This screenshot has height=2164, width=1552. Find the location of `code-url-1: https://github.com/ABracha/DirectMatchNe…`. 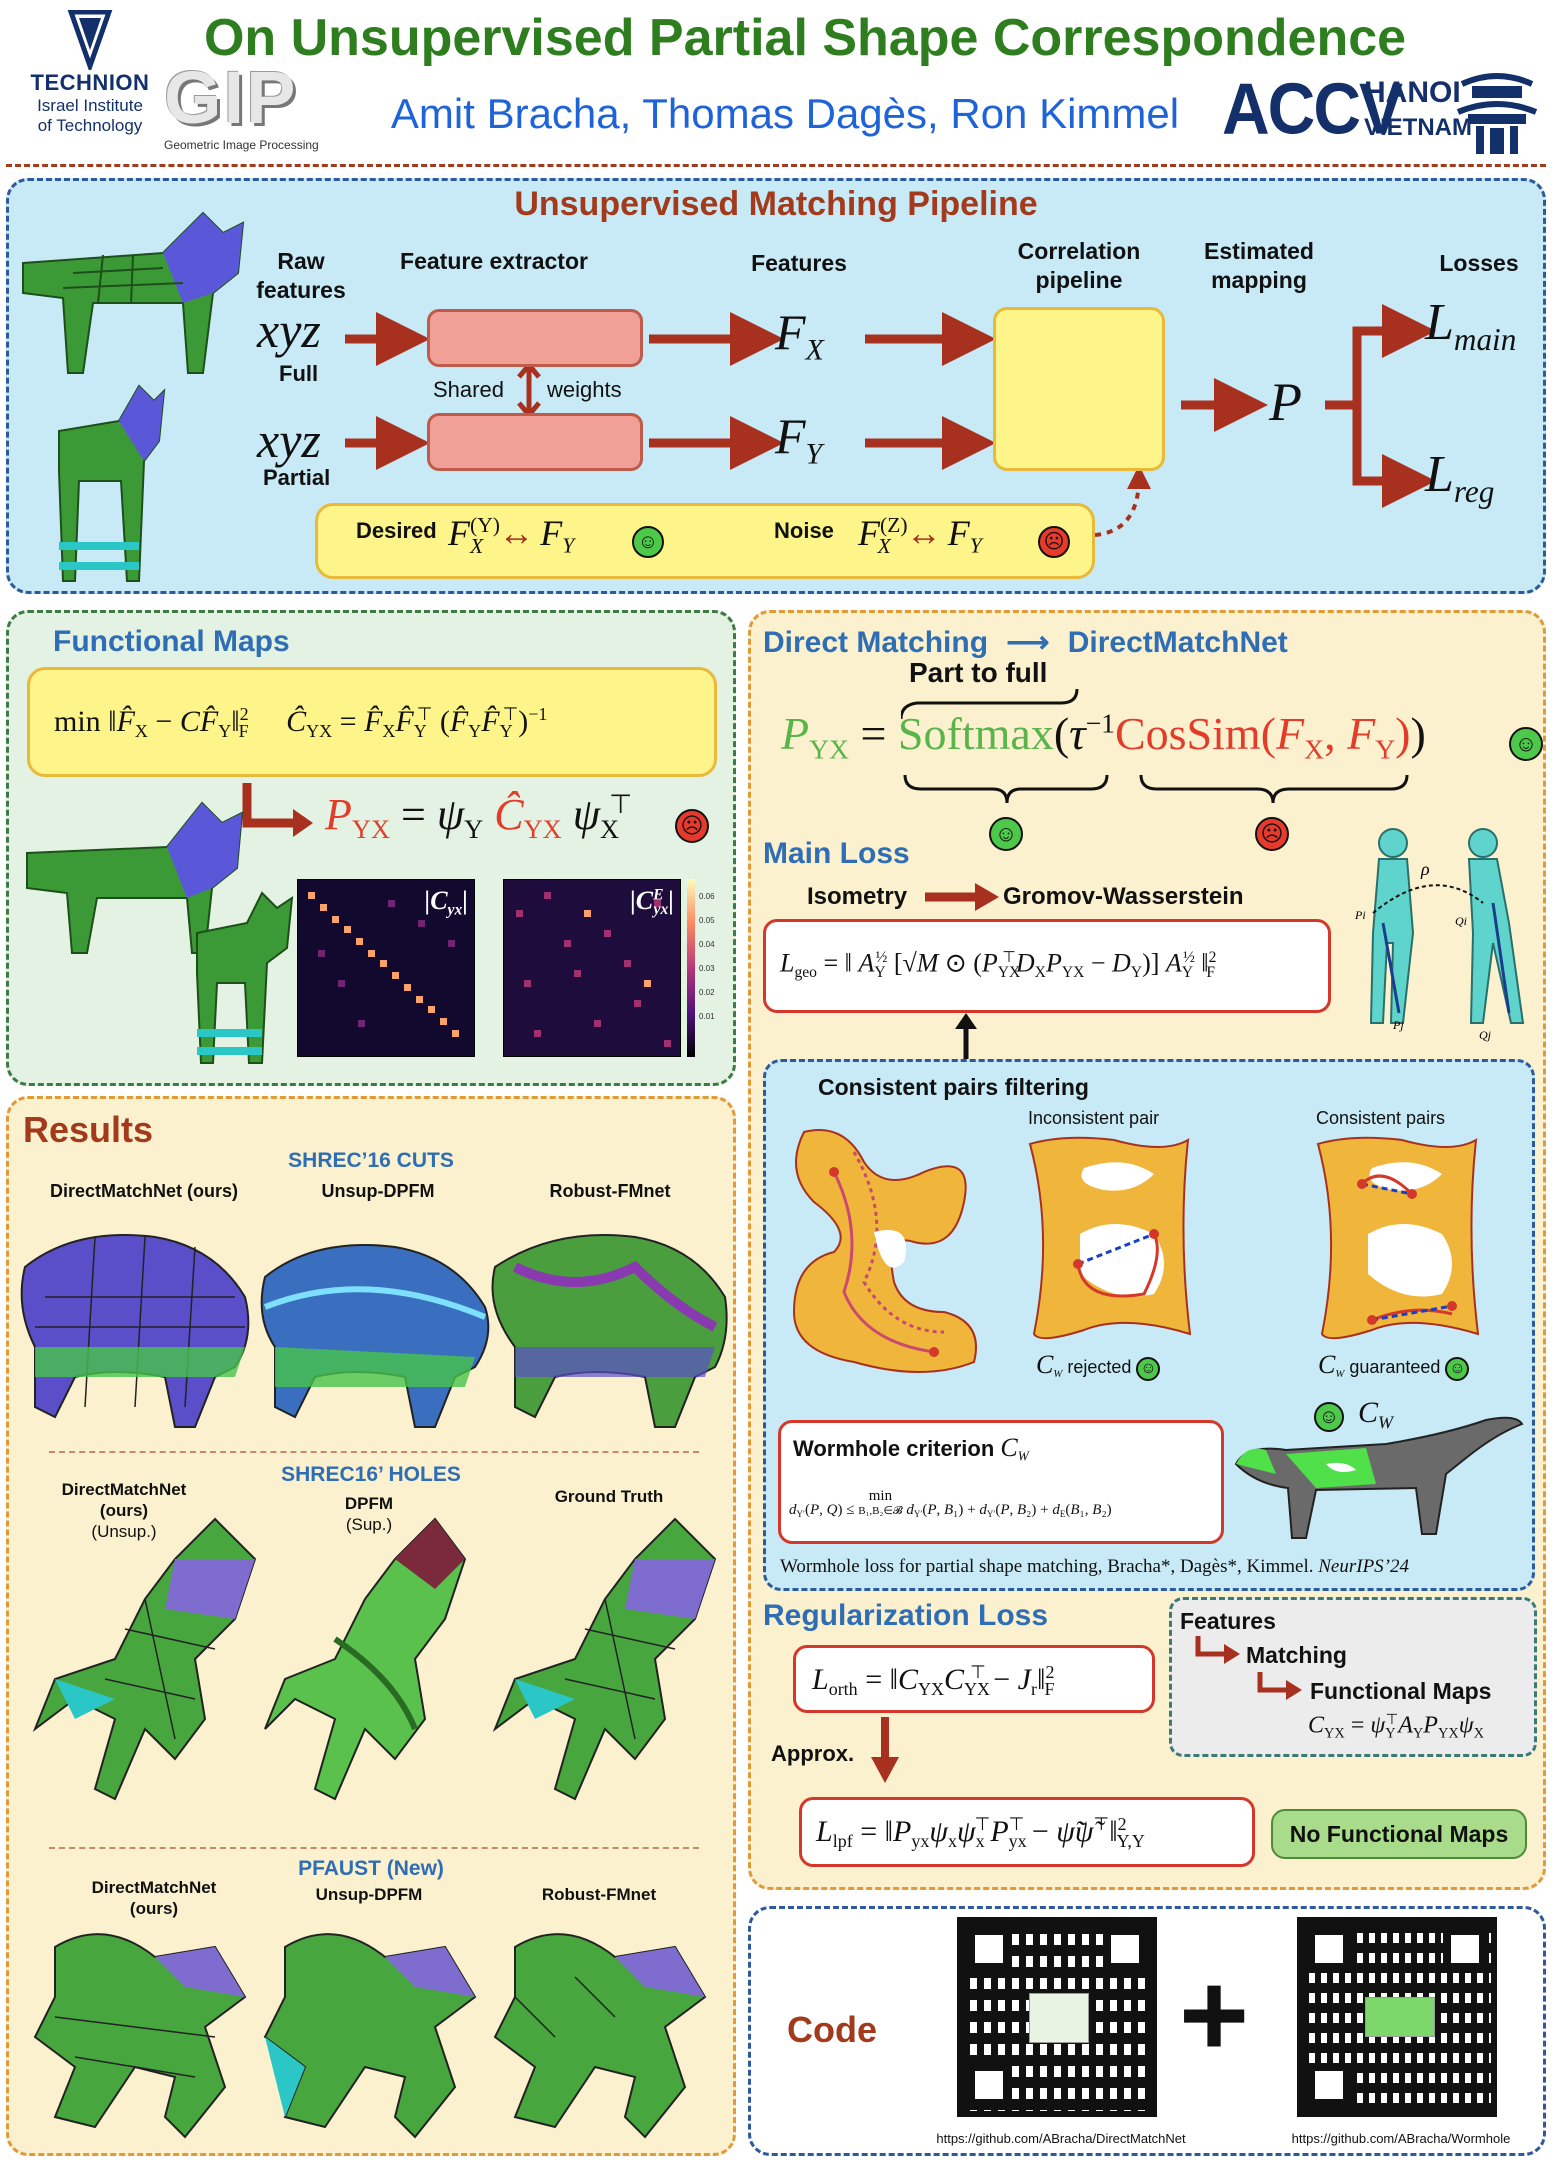

code-url-1: https://github.com/ABracha/DirectMatchNe… is located at coordinates (1061, 2138).